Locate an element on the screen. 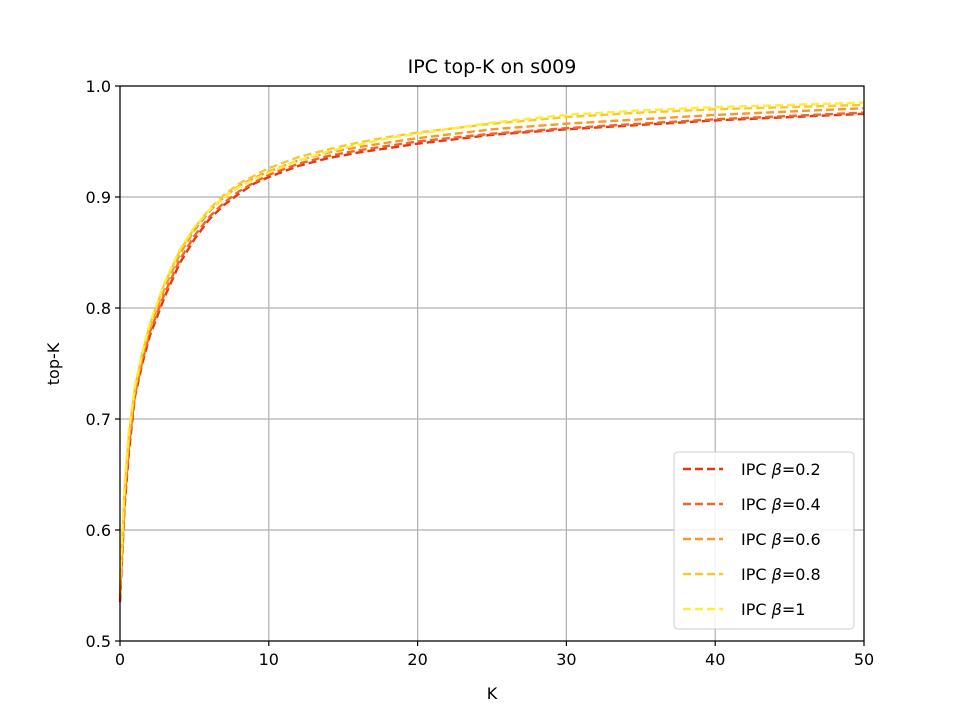  y-tick-label: 0.6 is located at coordinates (98, 530).